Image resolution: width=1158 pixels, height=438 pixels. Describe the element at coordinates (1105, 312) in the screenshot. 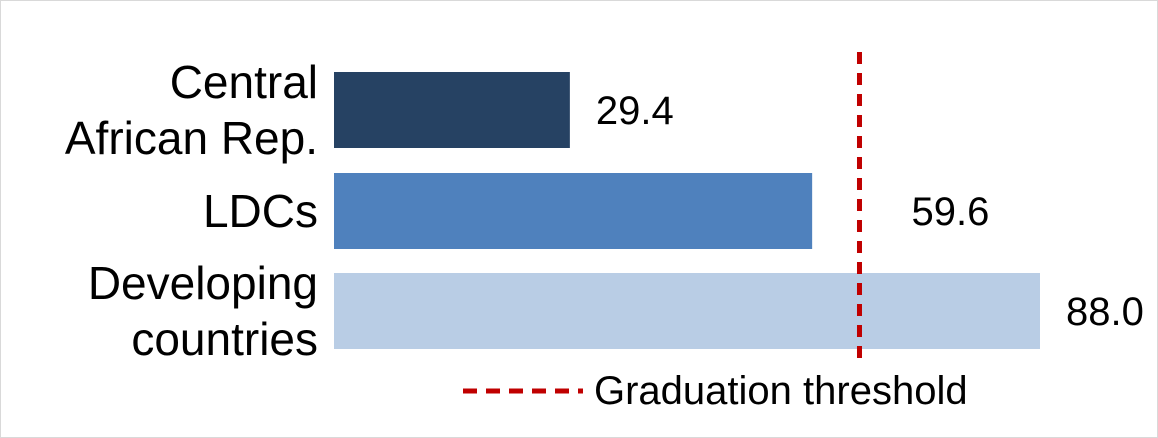

I see `value-label-2: 88.0` at that location.